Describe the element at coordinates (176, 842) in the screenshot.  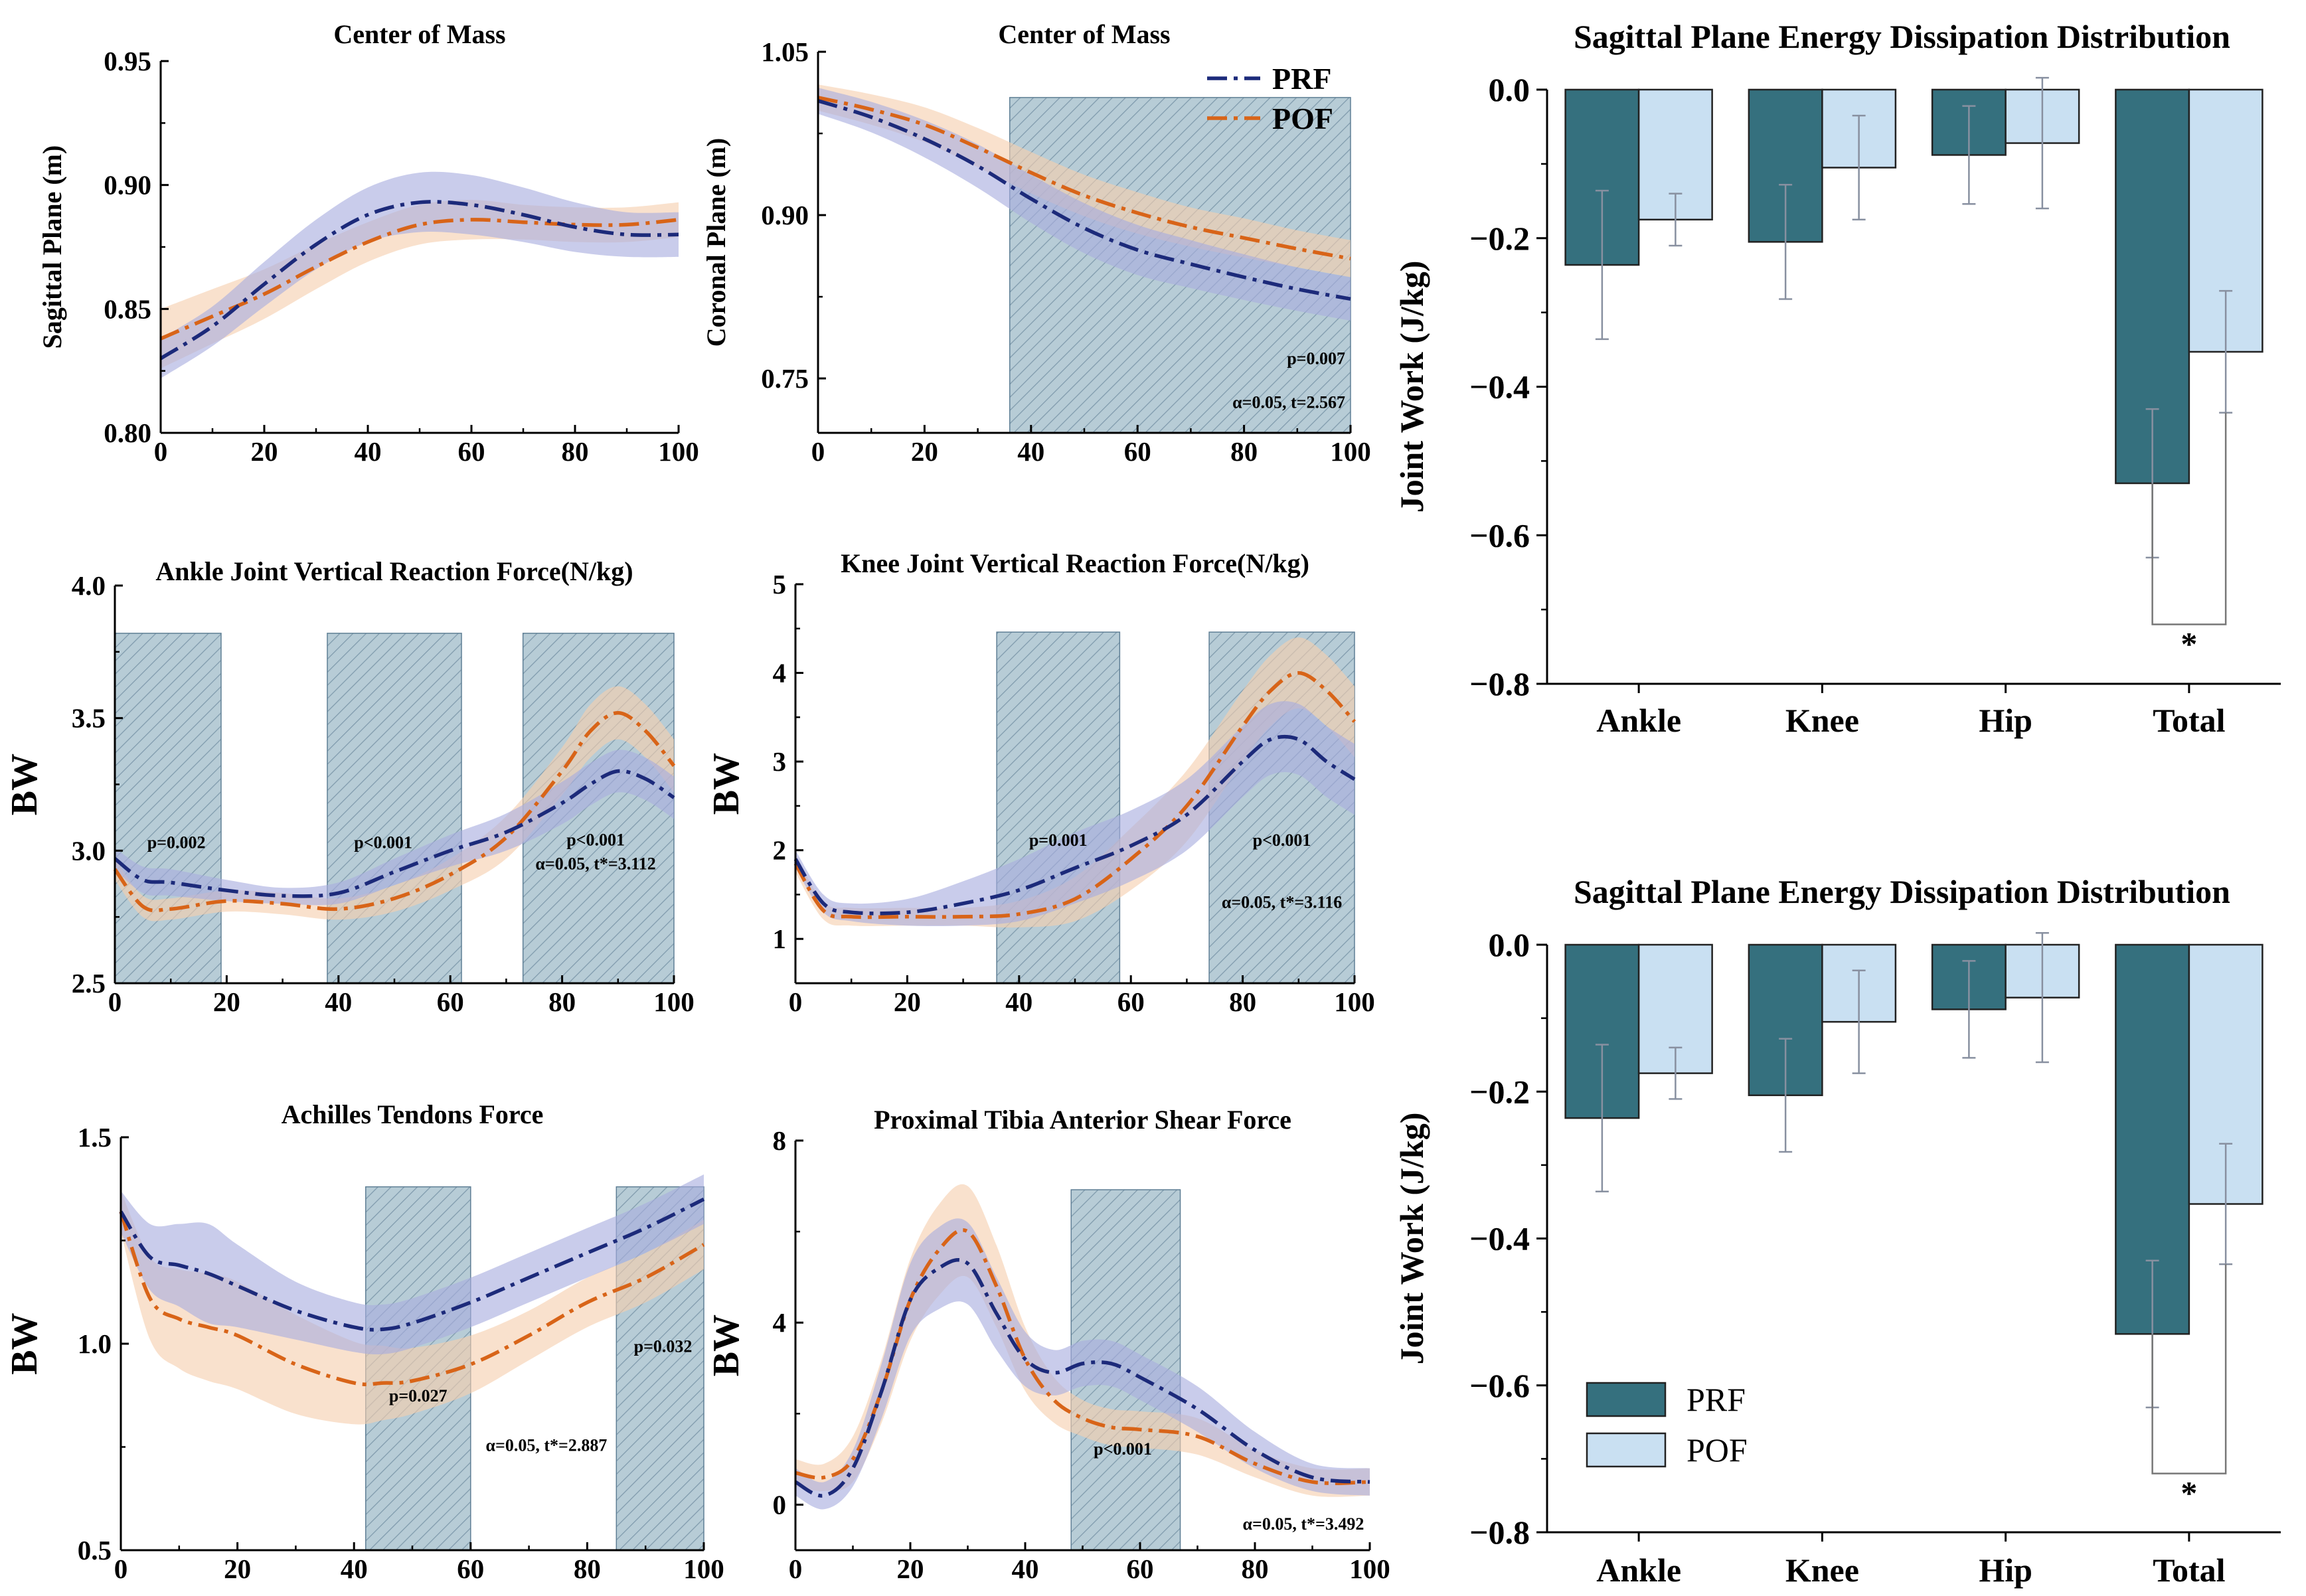
I see `p-value-annotation: p=0.002` at that location.